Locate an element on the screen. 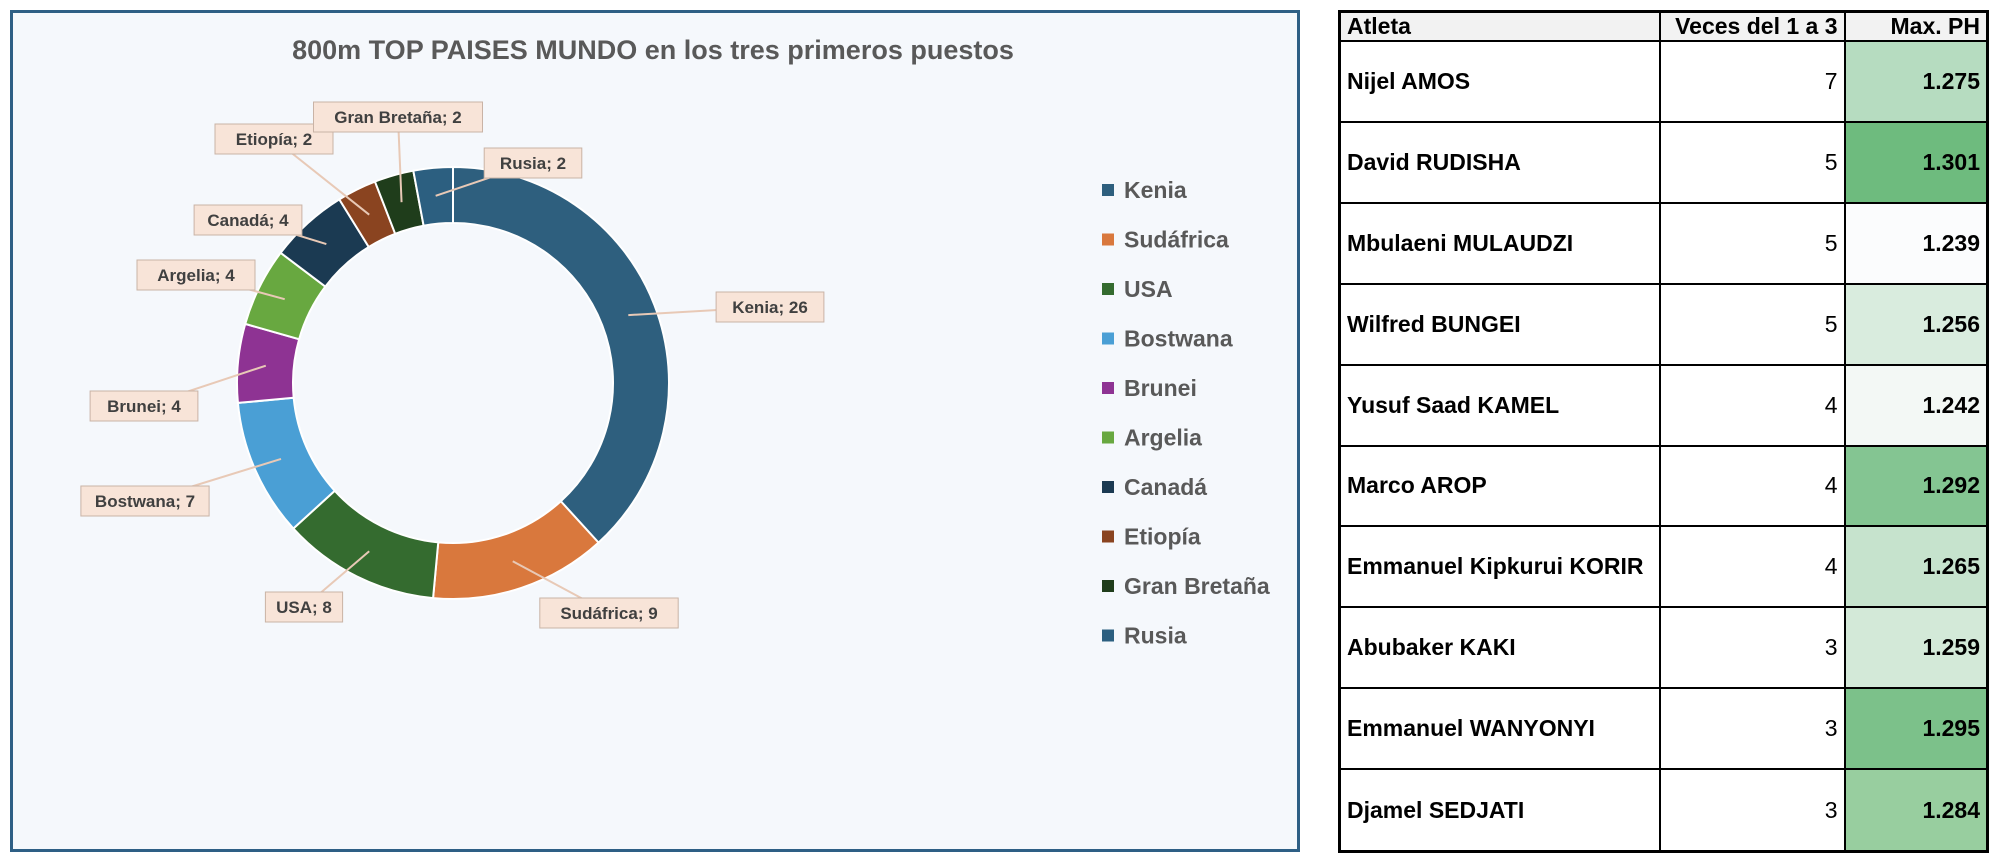 This screenshot has width=1992, height=864. data-label: Kenia; 26 is located at coordinates (770, 307).